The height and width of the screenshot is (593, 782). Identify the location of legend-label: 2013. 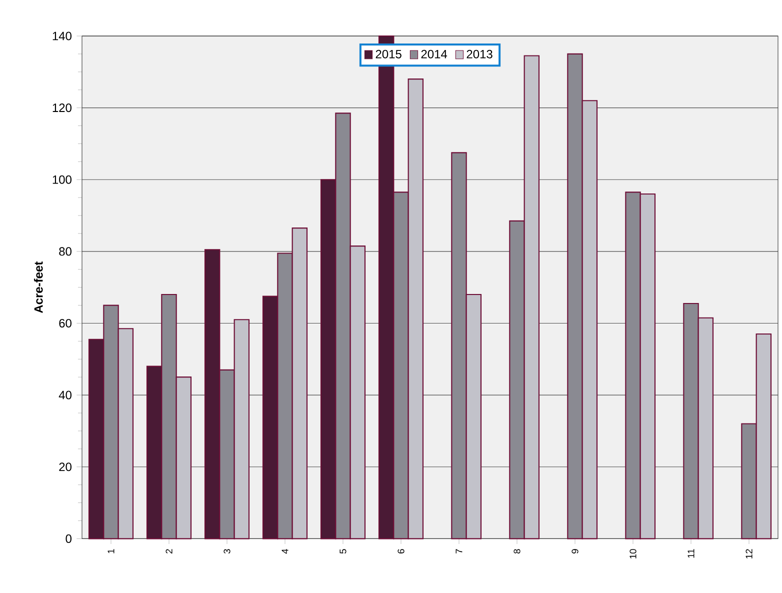
(479, 54).